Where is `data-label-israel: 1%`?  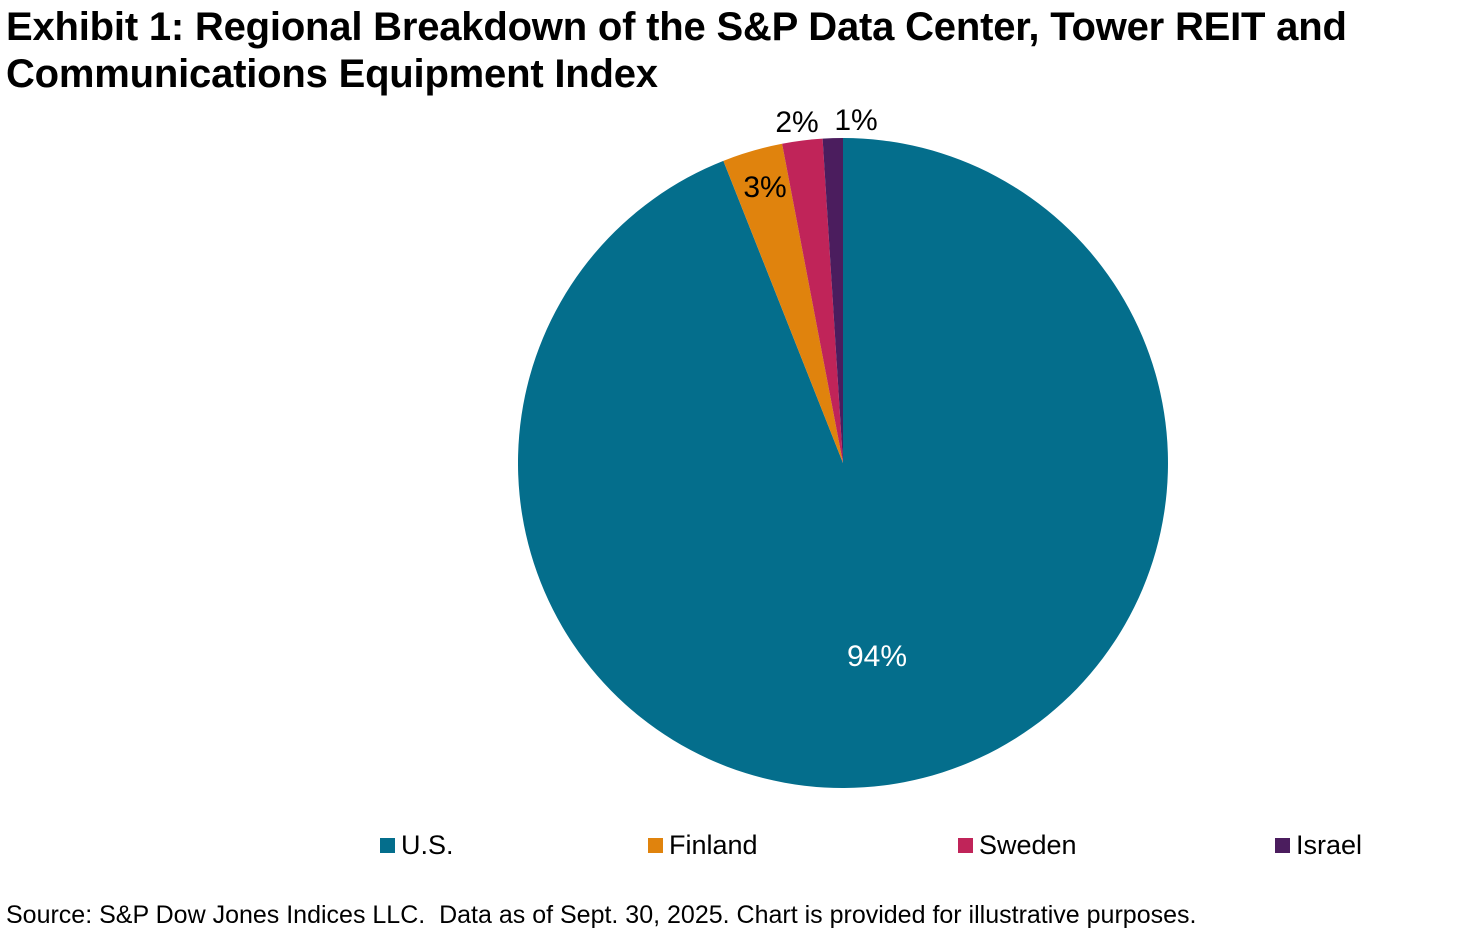 data-label-israel: 1% is located at coordinates (856, 120).